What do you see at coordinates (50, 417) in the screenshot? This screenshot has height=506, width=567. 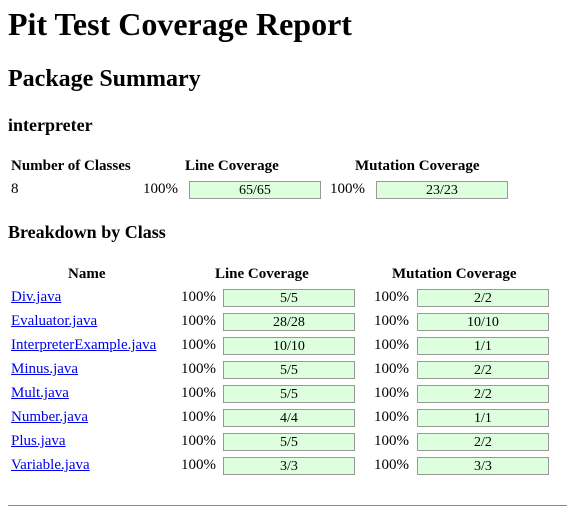 I see `class-link: Number.java` at bounding box center [50, 417].